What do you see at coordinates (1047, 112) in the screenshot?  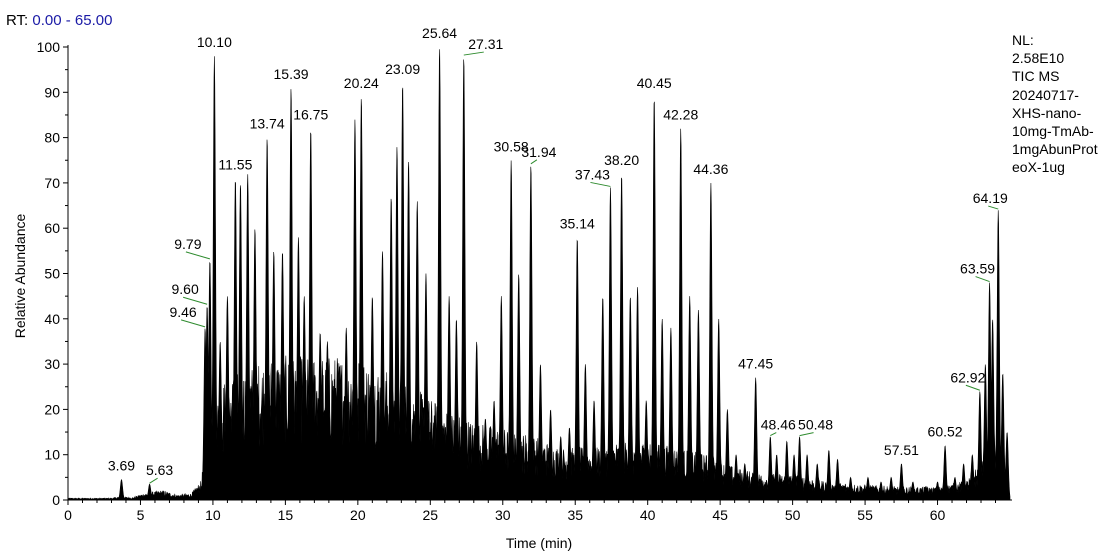 I see `scan-info-line: XHS-nano-` at bounding box center [1047, 112].